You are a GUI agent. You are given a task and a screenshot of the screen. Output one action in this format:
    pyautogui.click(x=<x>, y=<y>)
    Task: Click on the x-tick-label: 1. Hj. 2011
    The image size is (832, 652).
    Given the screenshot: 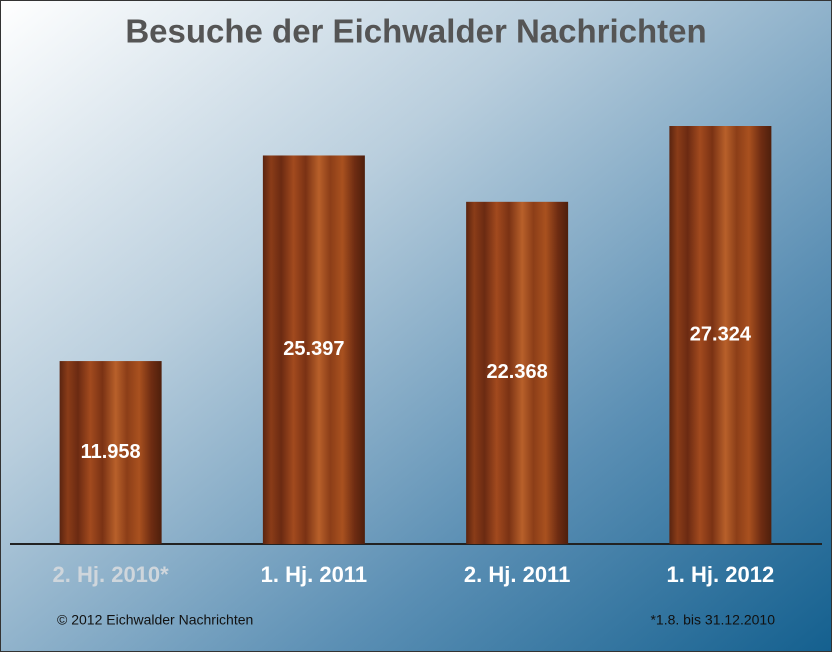 What is the action you would take?
    pyautogui.click(x=314, y=574)
    